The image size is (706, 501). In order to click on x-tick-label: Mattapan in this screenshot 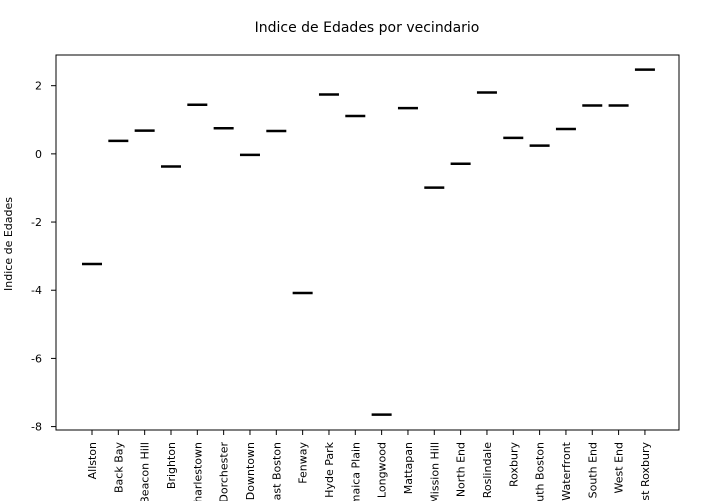, I will do `click(408, 468)`.